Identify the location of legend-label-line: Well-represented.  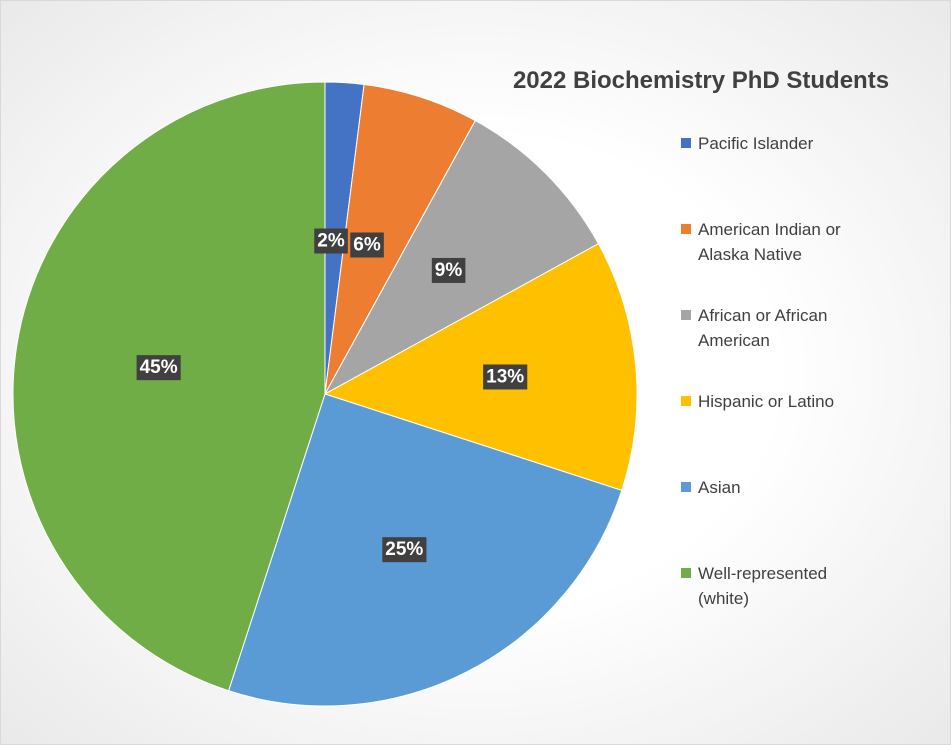
(763, 573).